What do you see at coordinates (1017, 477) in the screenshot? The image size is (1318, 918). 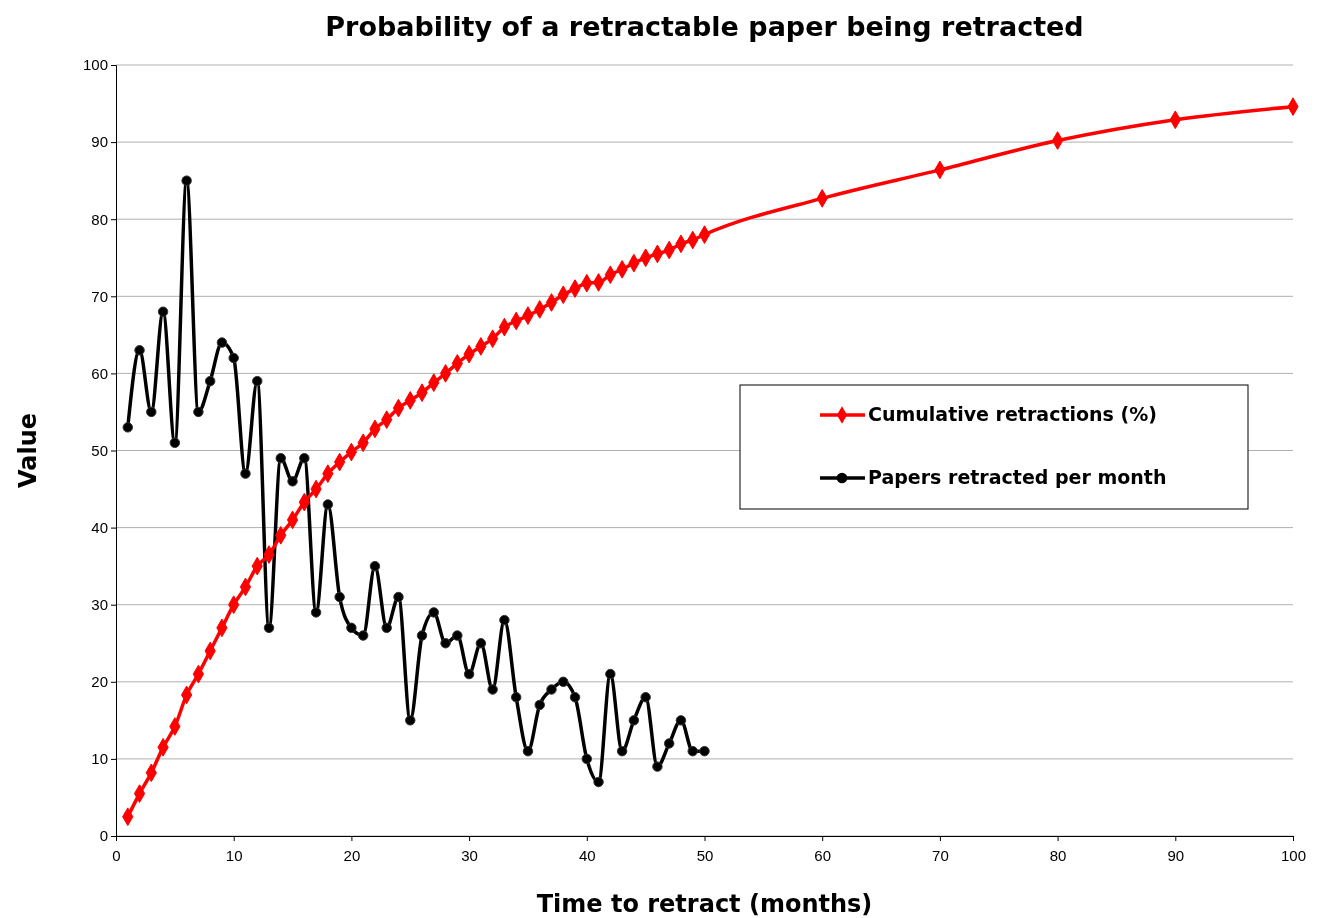 I see `legend-label: Papers retracted per month` at bounding box center [1017, 477].